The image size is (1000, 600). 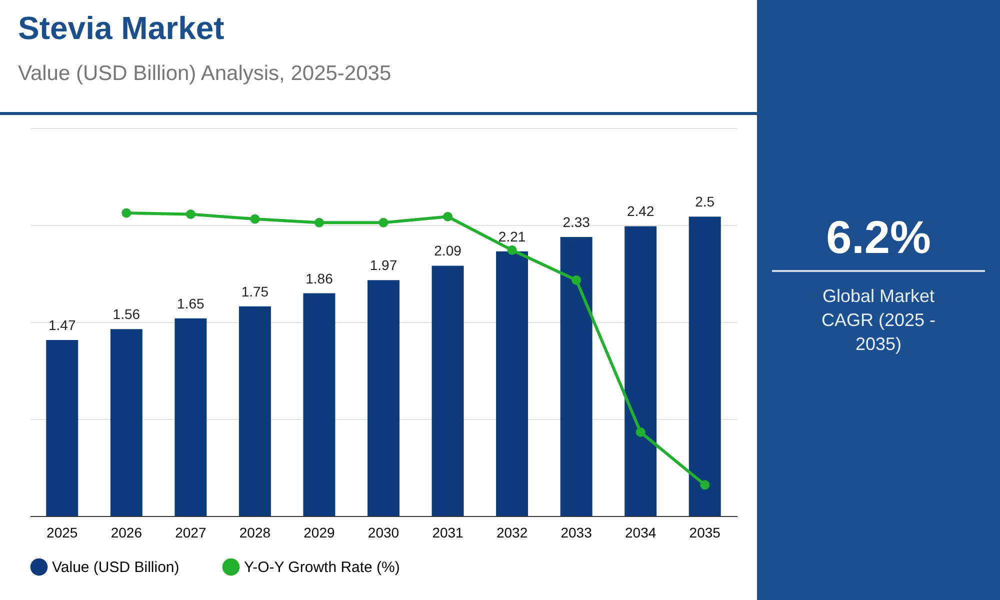 I want to click on data-label: 1.75, so click(x=255, y=291).